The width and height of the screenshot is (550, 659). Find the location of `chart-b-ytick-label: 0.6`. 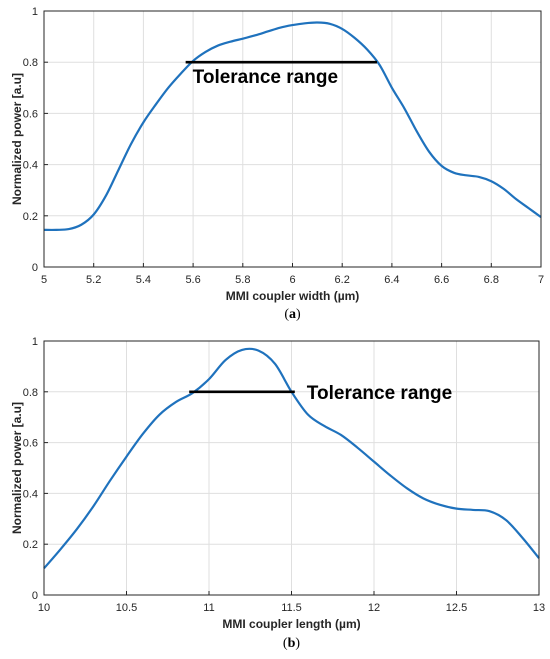

chart-b-ytick-label: 0.6 is located at coordinates (30, 444).